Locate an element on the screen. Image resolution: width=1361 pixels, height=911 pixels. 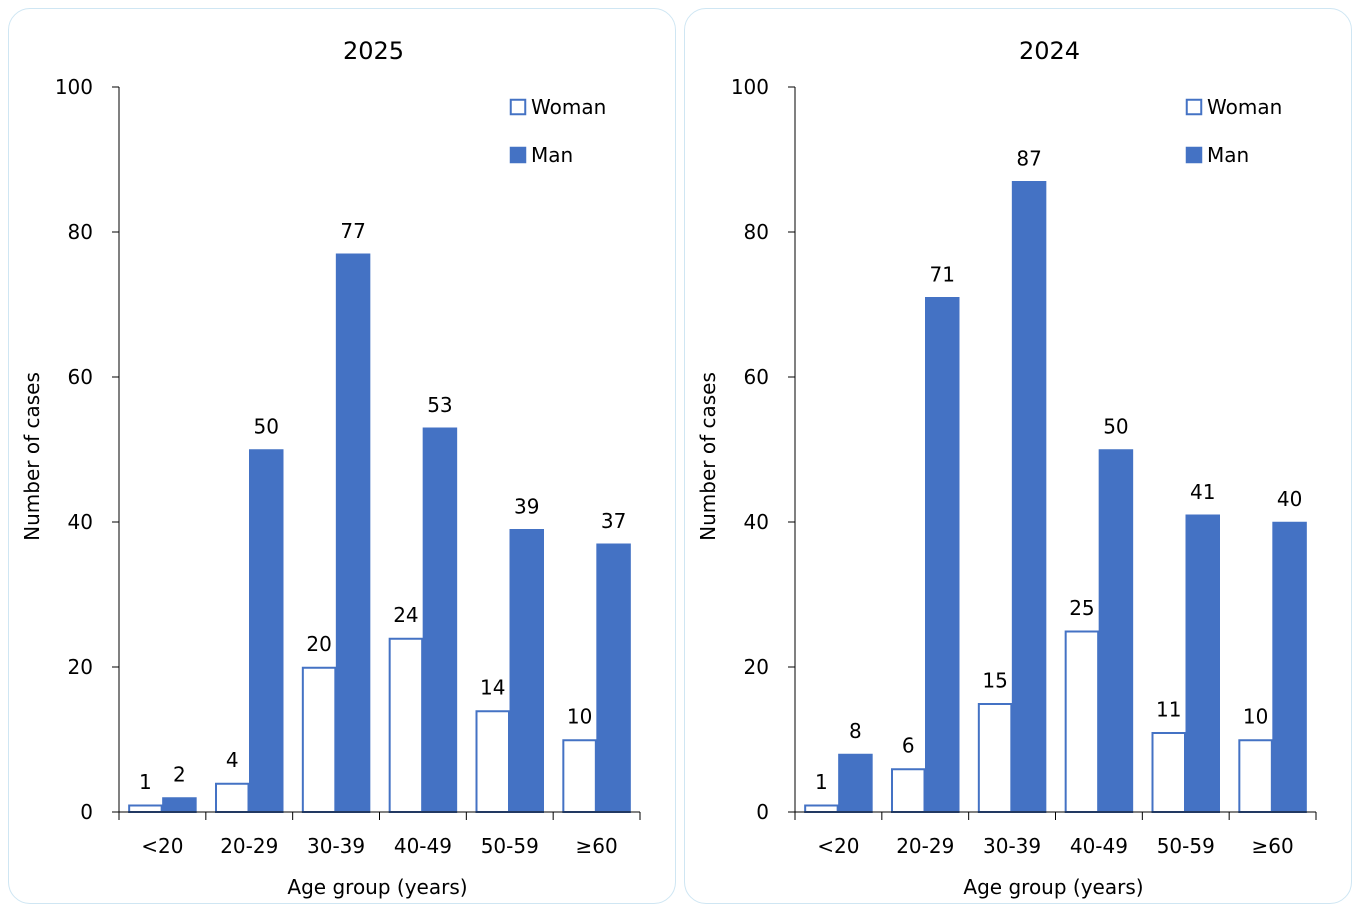
data-label-woman-4: 11 is located at coordinates (1168, 709).